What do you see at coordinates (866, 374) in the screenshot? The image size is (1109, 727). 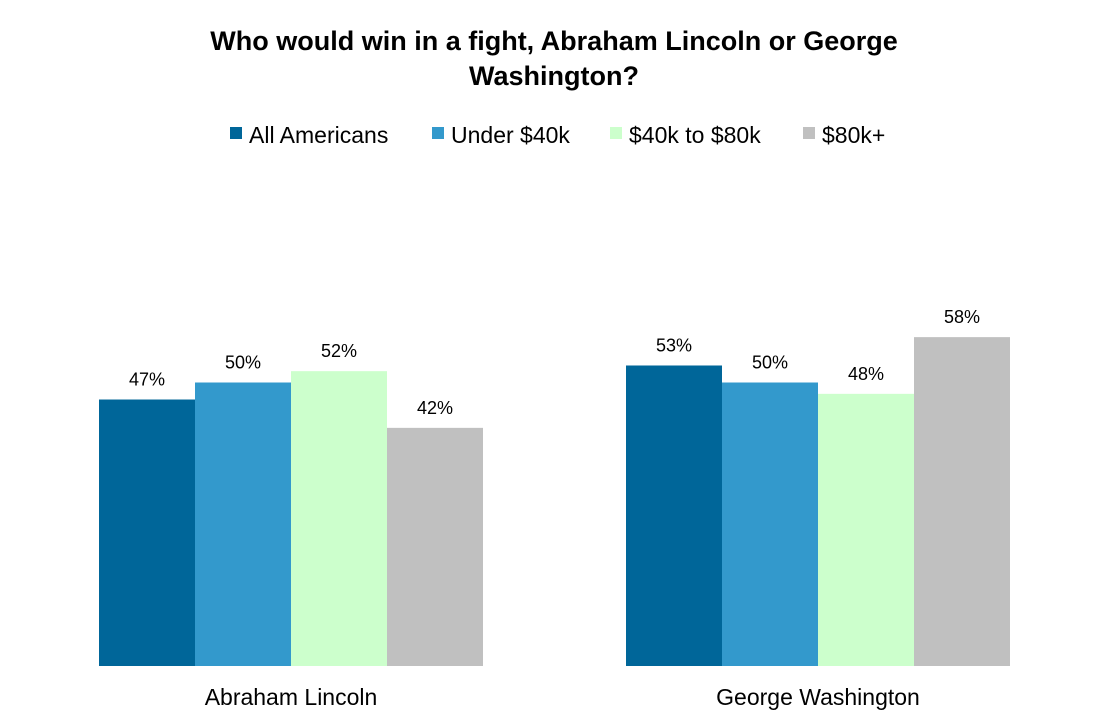 I see `value-label-george-washington-40k-to-80k: 48%` at bounding box center [866, 374].